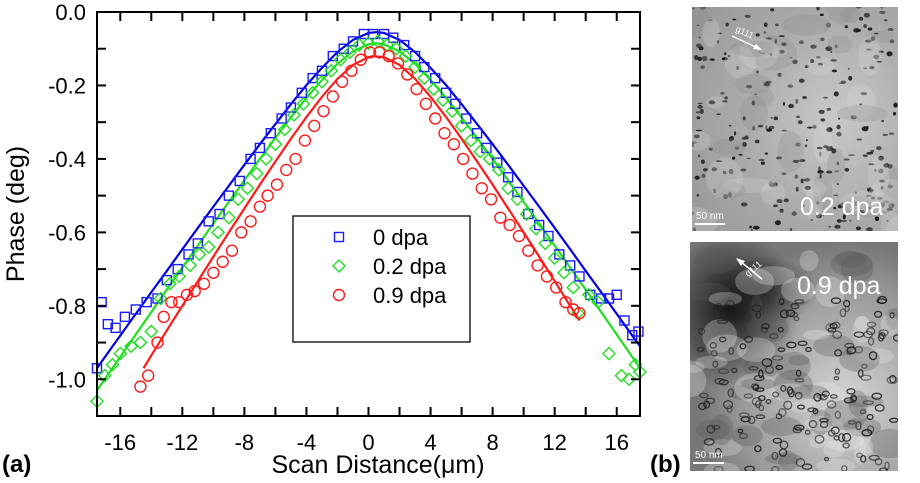  Describe the element at coordinates (339, 295) in the screenshot. I see `legend-marker-circle` at that location.